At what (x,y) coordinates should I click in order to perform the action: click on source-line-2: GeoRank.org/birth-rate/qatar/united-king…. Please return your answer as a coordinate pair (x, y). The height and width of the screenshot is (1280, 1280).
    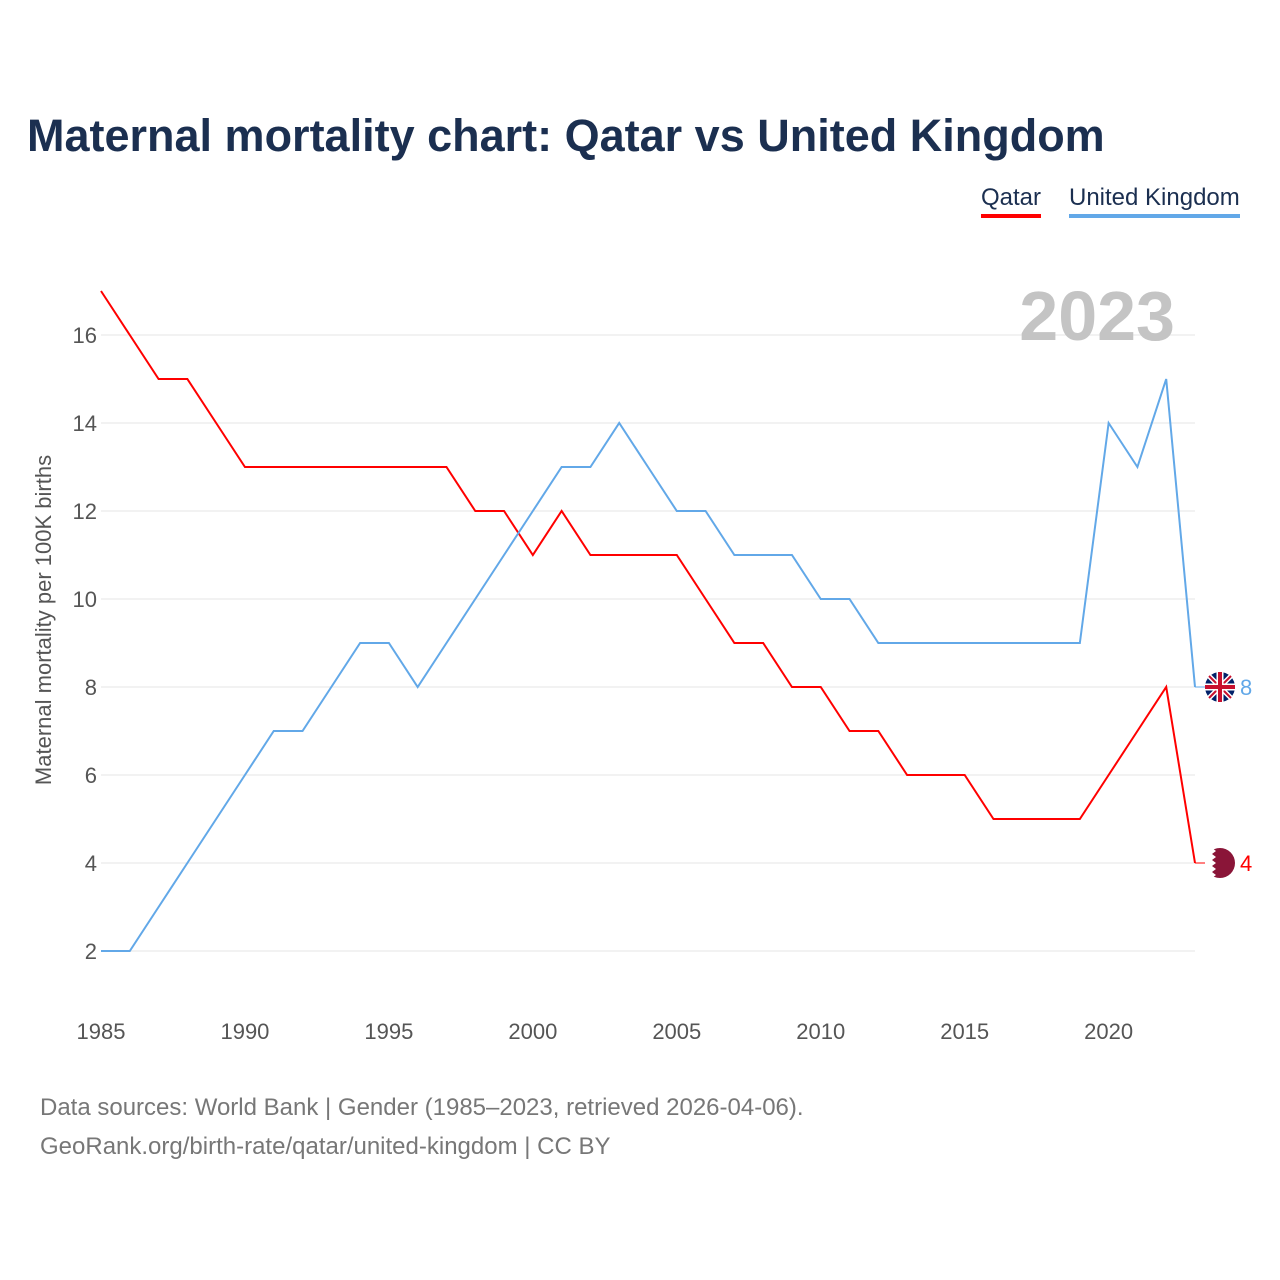
    Looking at the image, I should click on (325, 1146).